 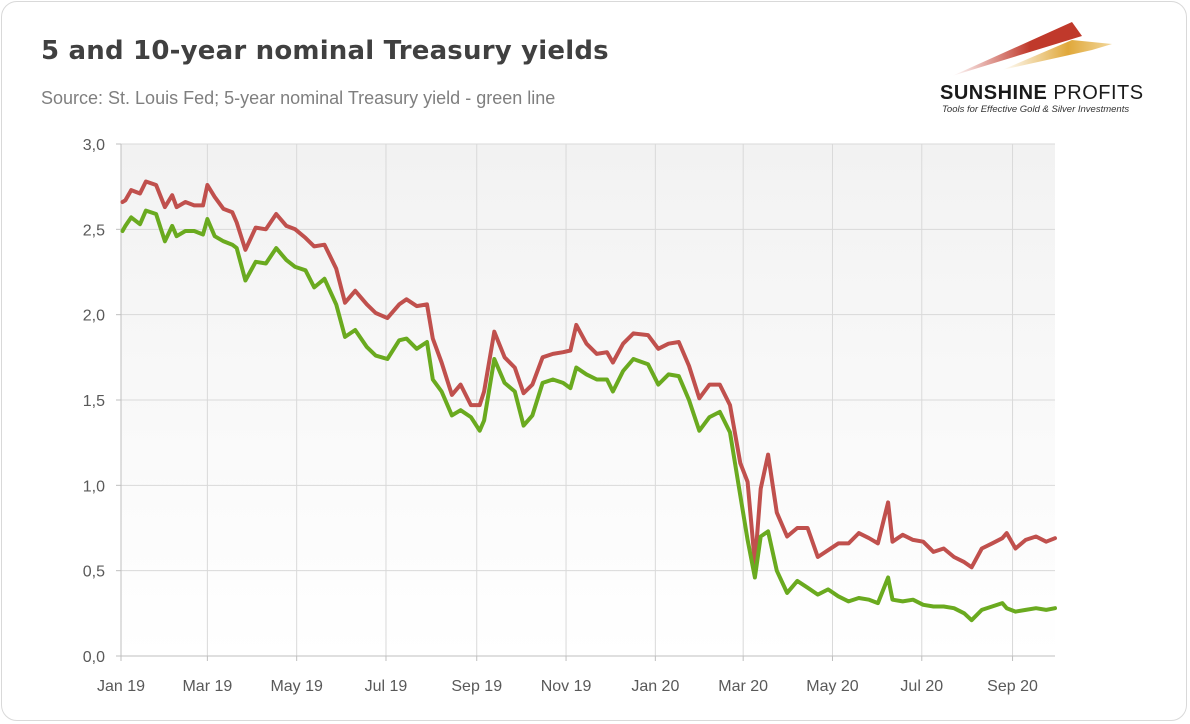 I want to click on logo-swoosh-icon, so click(x=1032, y=49).